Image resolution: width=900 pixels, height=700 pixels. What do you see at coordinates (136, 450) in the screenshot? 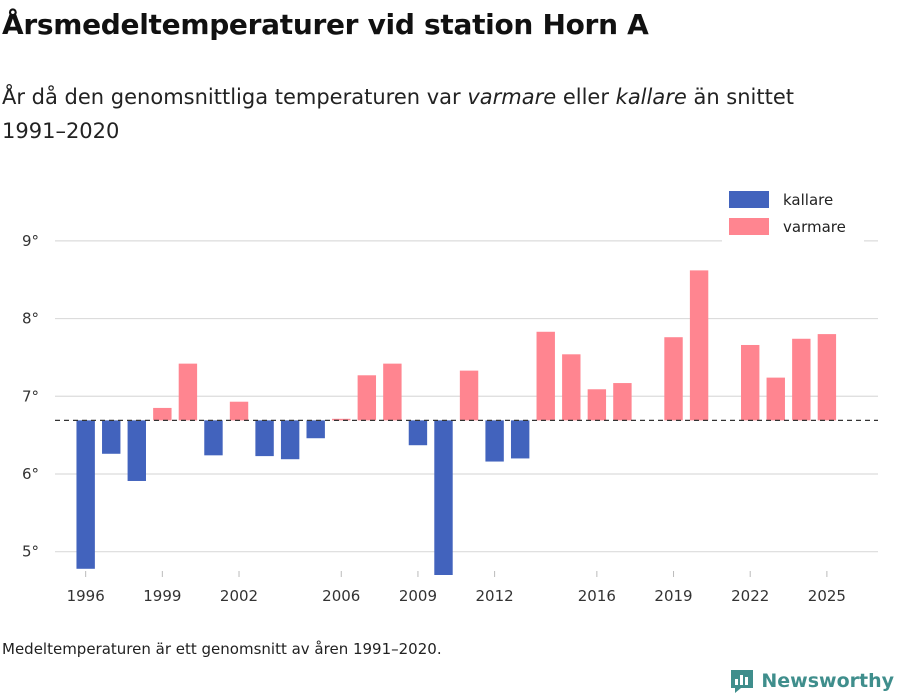
I see `bar-1998` at bounding box center [136, 450].